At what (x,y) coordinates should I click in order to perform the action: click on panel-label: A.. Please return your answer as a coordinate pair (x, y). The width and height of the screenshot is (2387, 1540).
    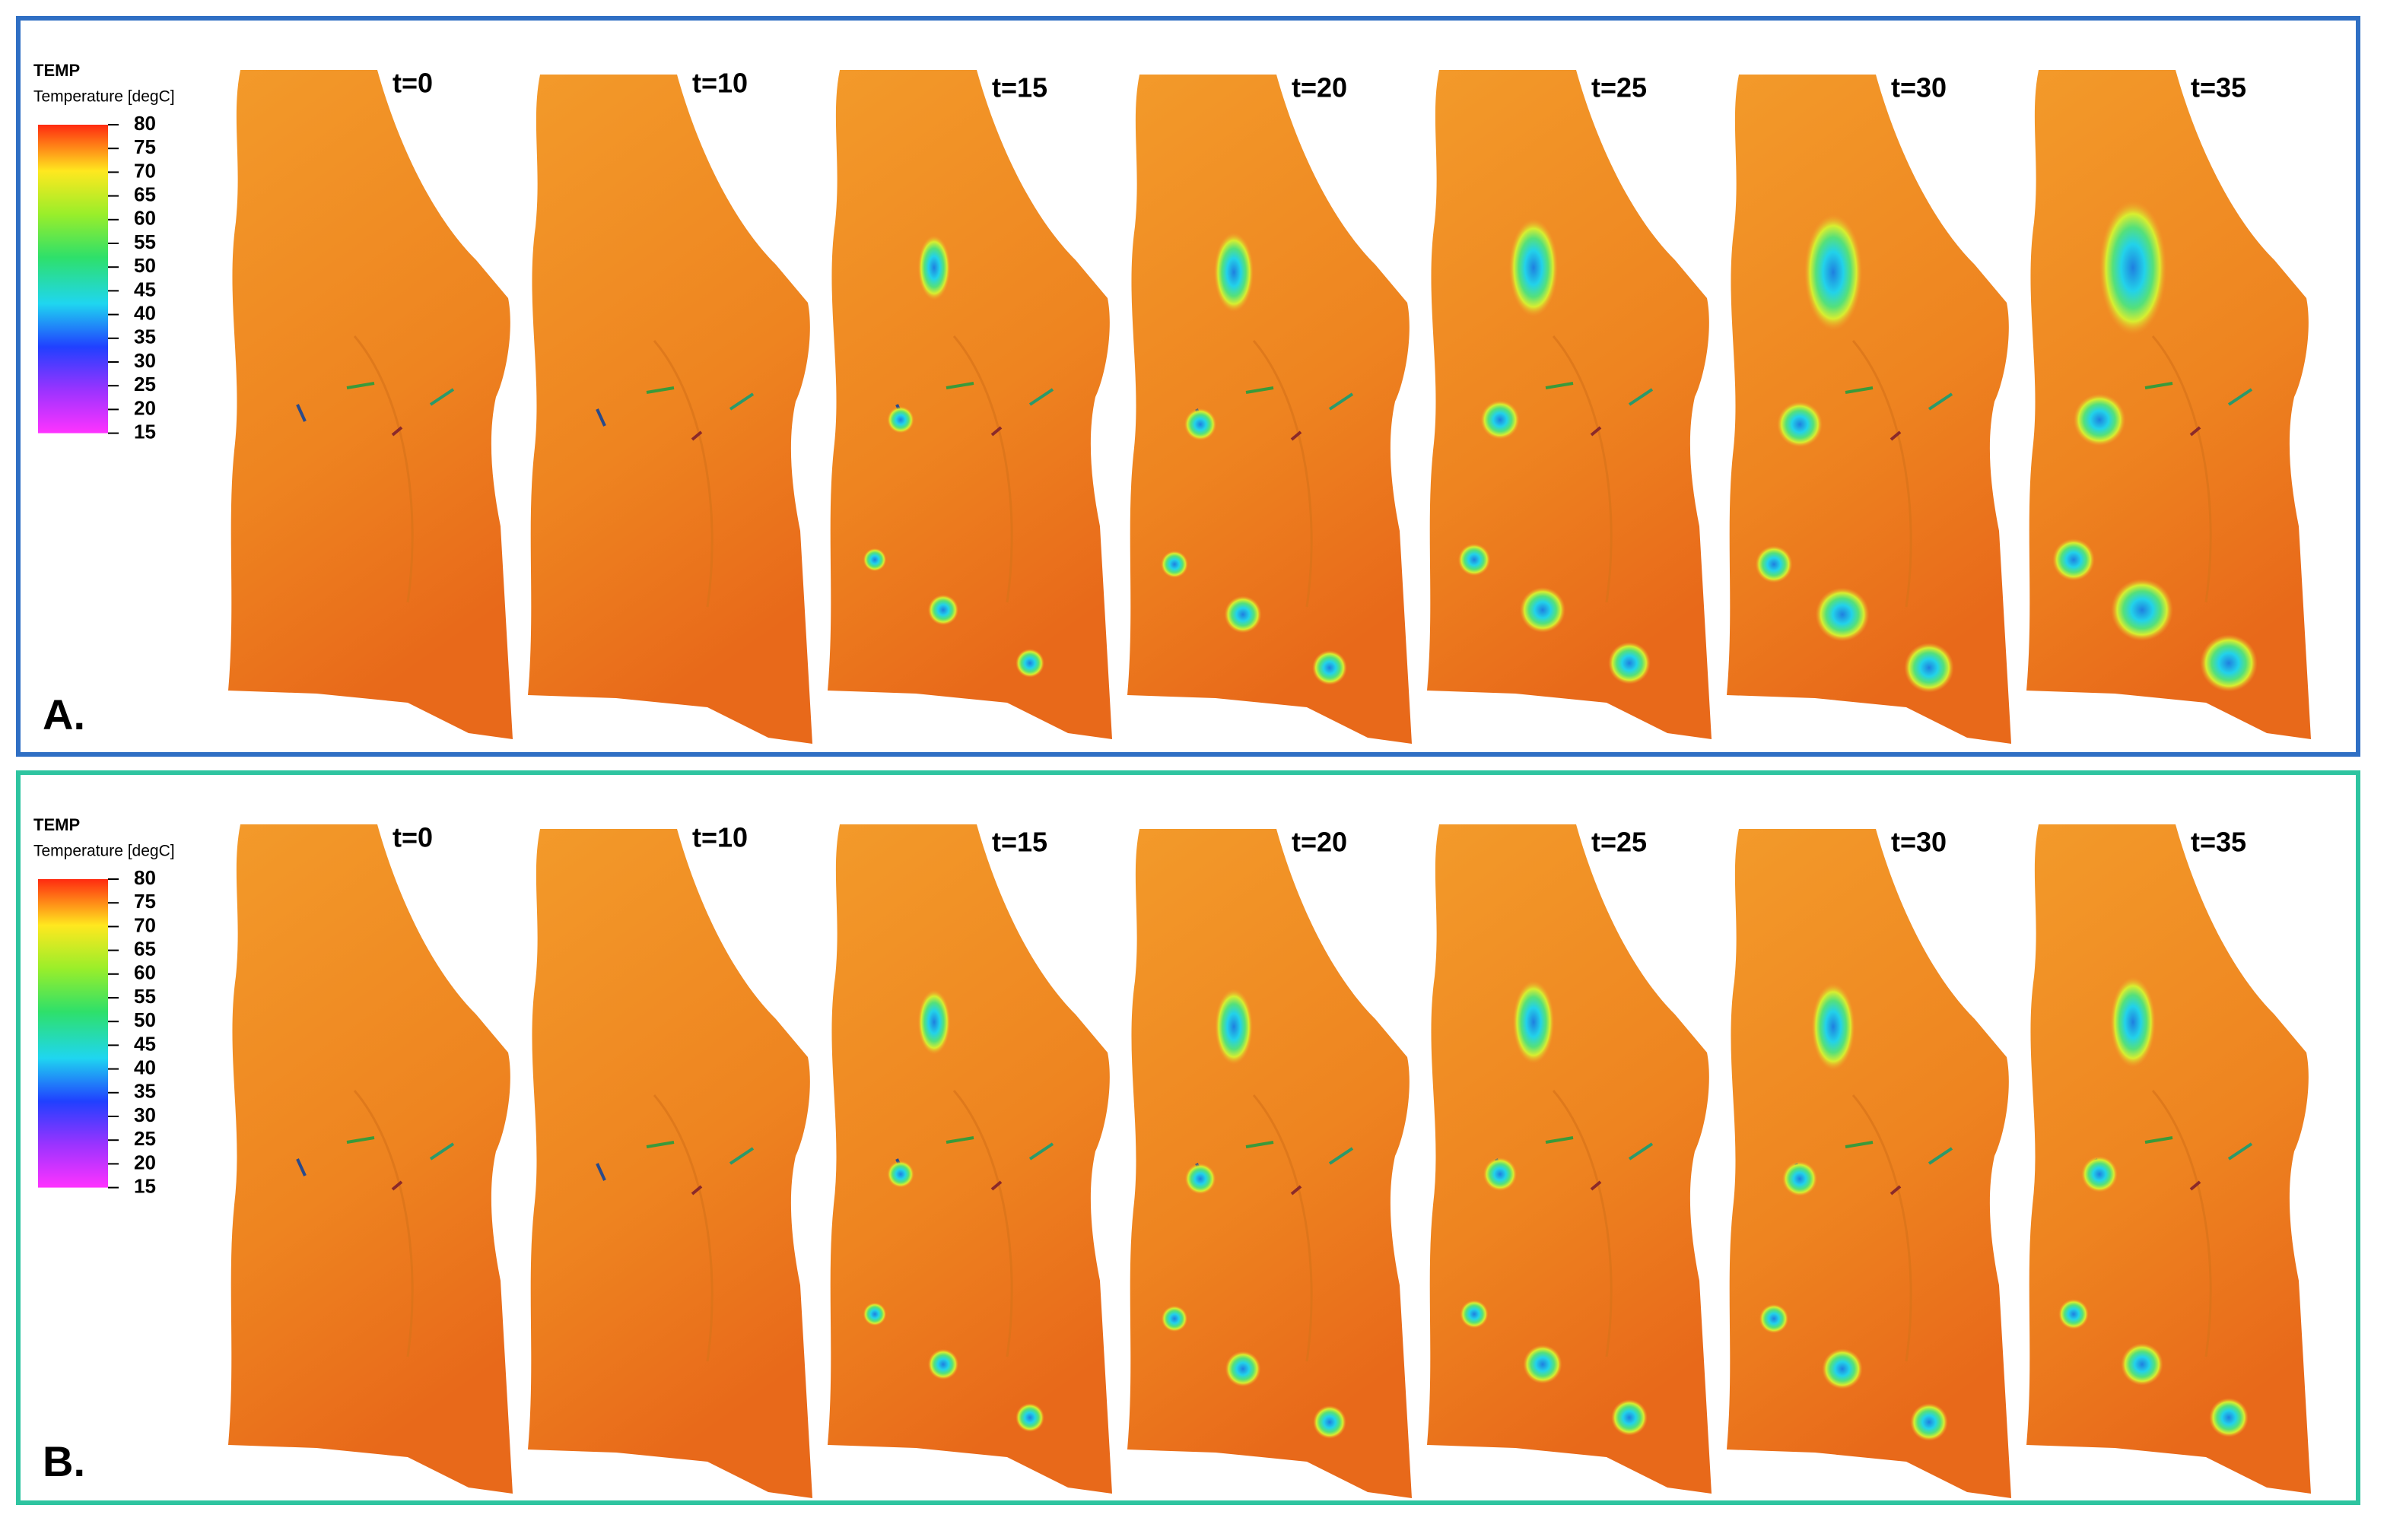
    Looking at the image, I should click on (64, 714).